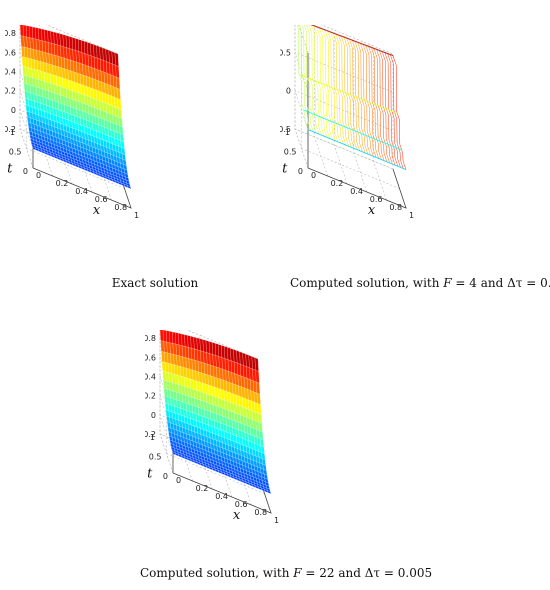  Describe the element at coordinates (447, 283) in the screenshot. I see `caption-symbol-f: F` at that location.